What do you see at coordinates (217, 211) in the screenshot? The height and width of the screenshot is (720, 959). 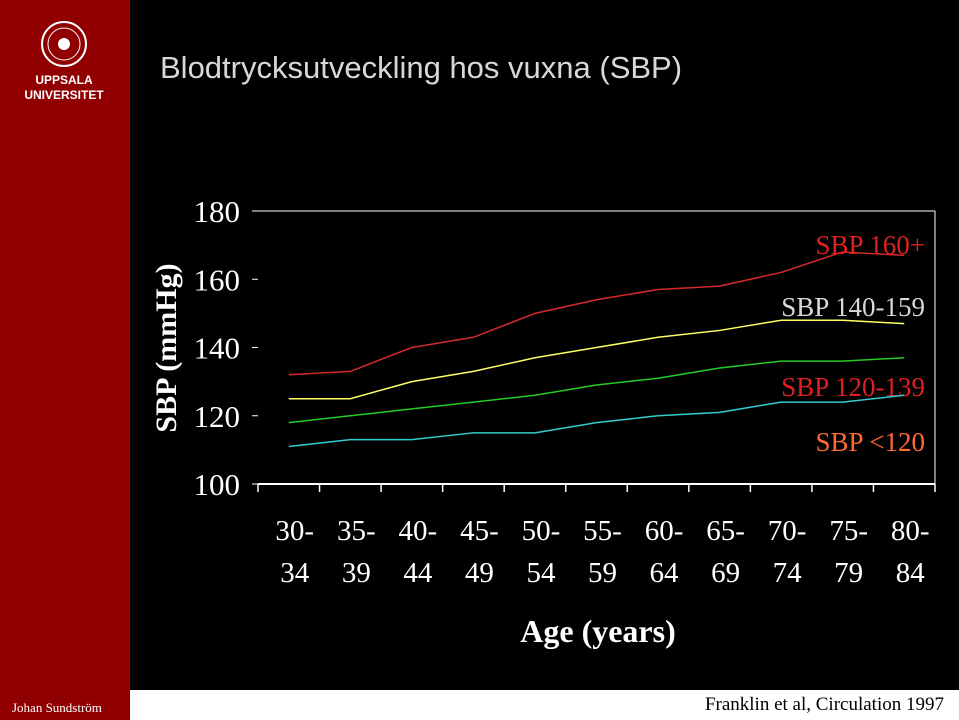 I see `y-tick-label: 180` at bounding box center [217, 211].